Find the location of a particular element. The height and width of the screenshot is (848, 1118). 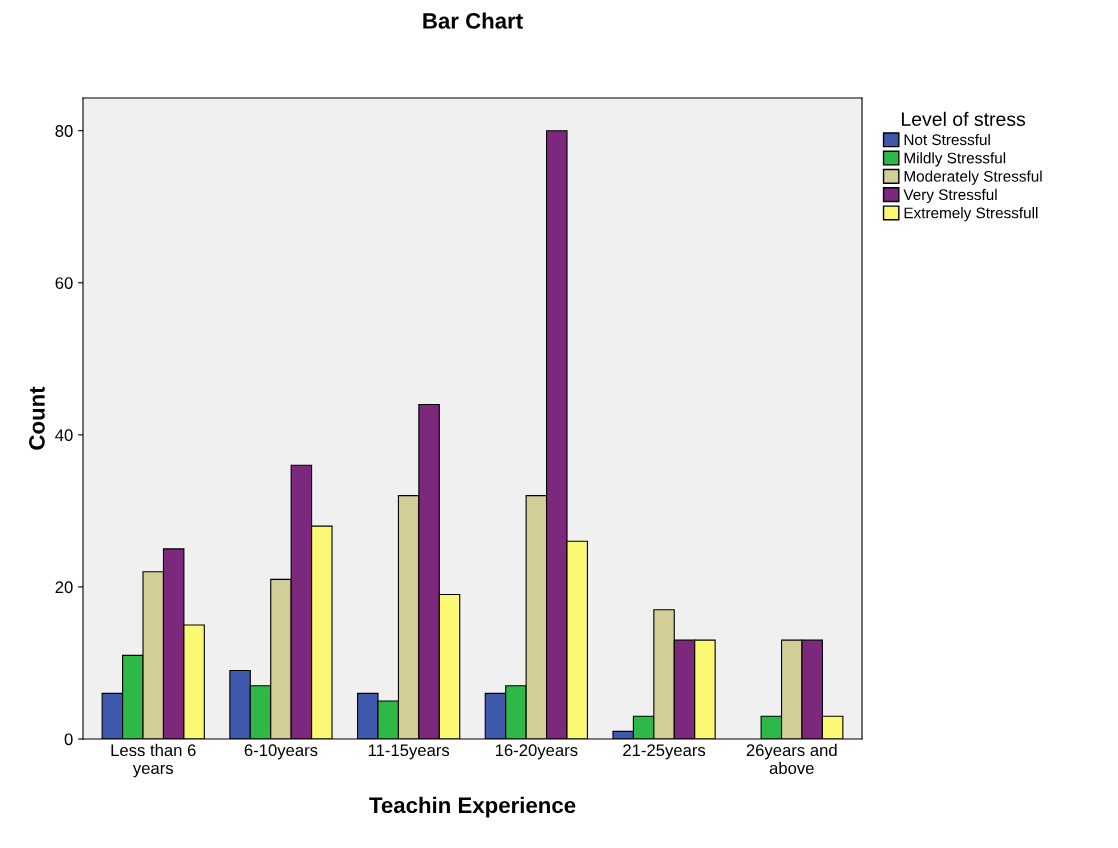

y-tick-label: 20 is located at coordinates (64, 587).